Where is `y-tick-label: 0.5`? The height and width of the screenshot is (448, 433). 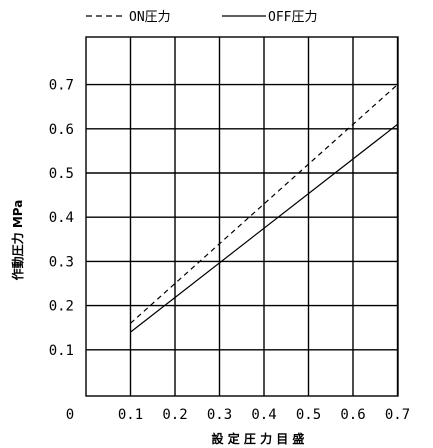 y-tick-label: 0.5 is located at coordinates (61, 174).